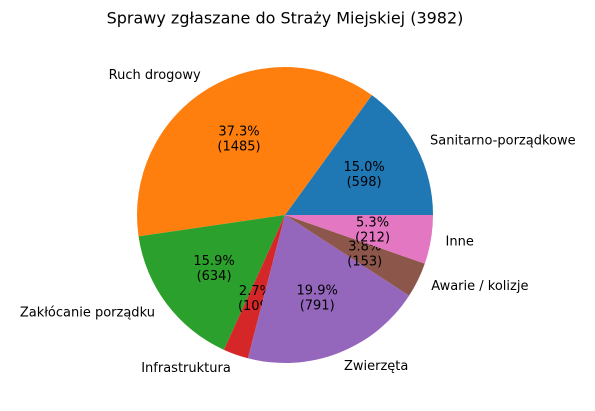 This screenshot has width=595, height=411. Describe the element at coordinates (317, 298) in the screenshot. I see `value-label: 19.9% (791)` at that location.